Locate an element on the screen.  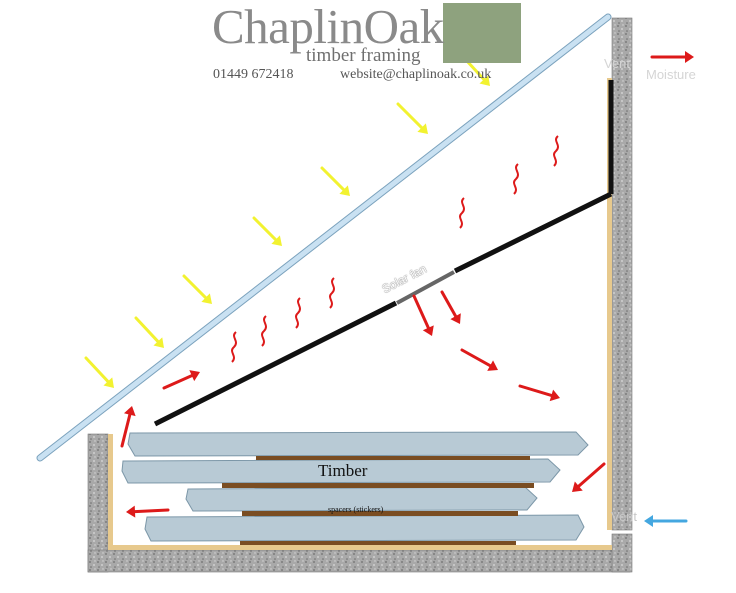
vent-bottom-label: Vent is located at coordinates (624, 516).